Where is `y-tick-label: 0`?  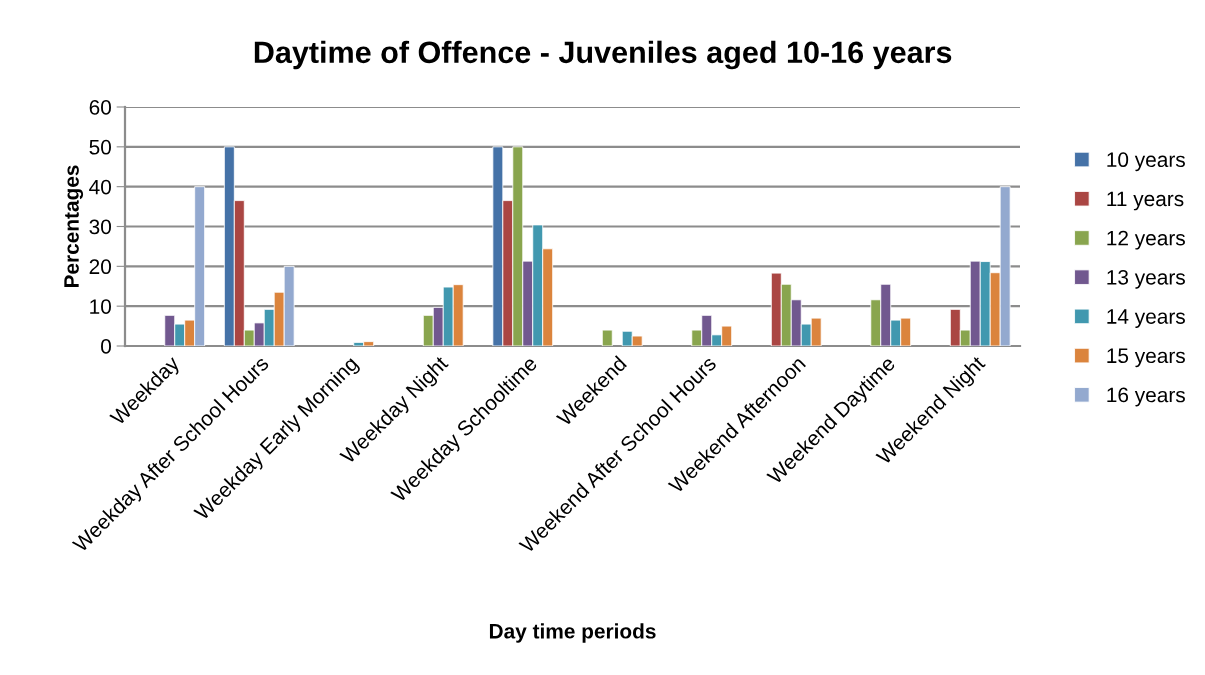
y-tick-label: 0 is located at coordinates (106, 346).